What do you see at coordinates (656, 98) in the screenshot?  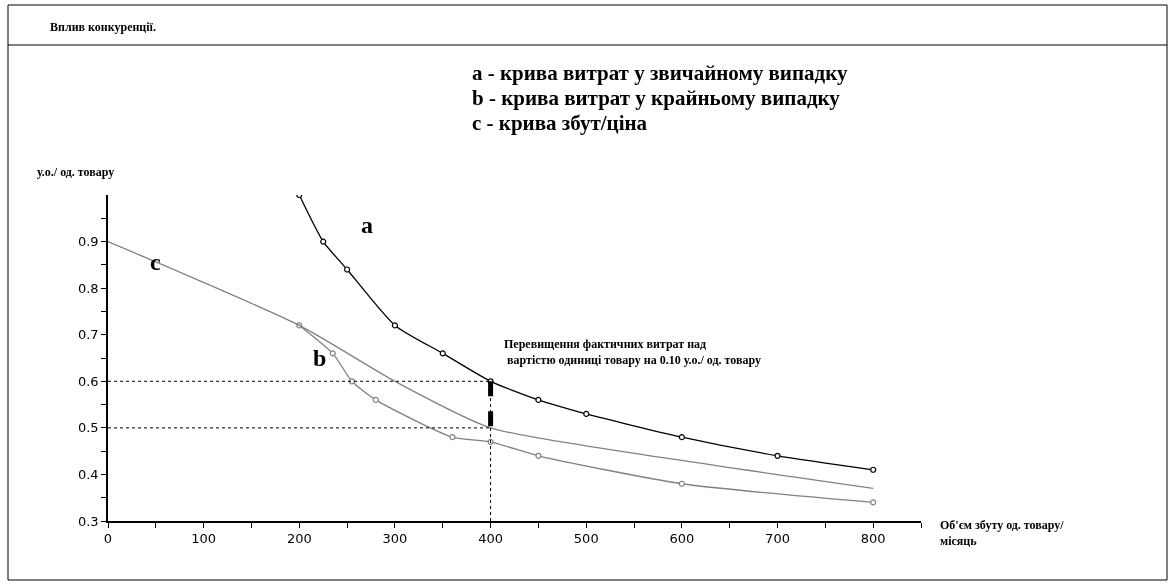 I see `text: b - крива витрат у крайньому випадку` at bounding box center [656, 98].